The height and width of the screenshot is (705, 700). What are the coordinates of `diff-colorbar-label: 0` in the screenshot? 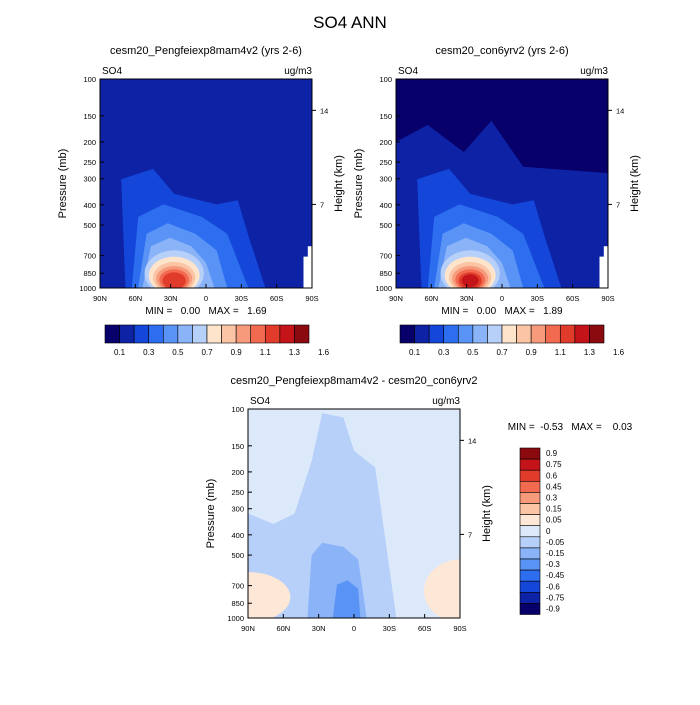 It's located at (548, 531).